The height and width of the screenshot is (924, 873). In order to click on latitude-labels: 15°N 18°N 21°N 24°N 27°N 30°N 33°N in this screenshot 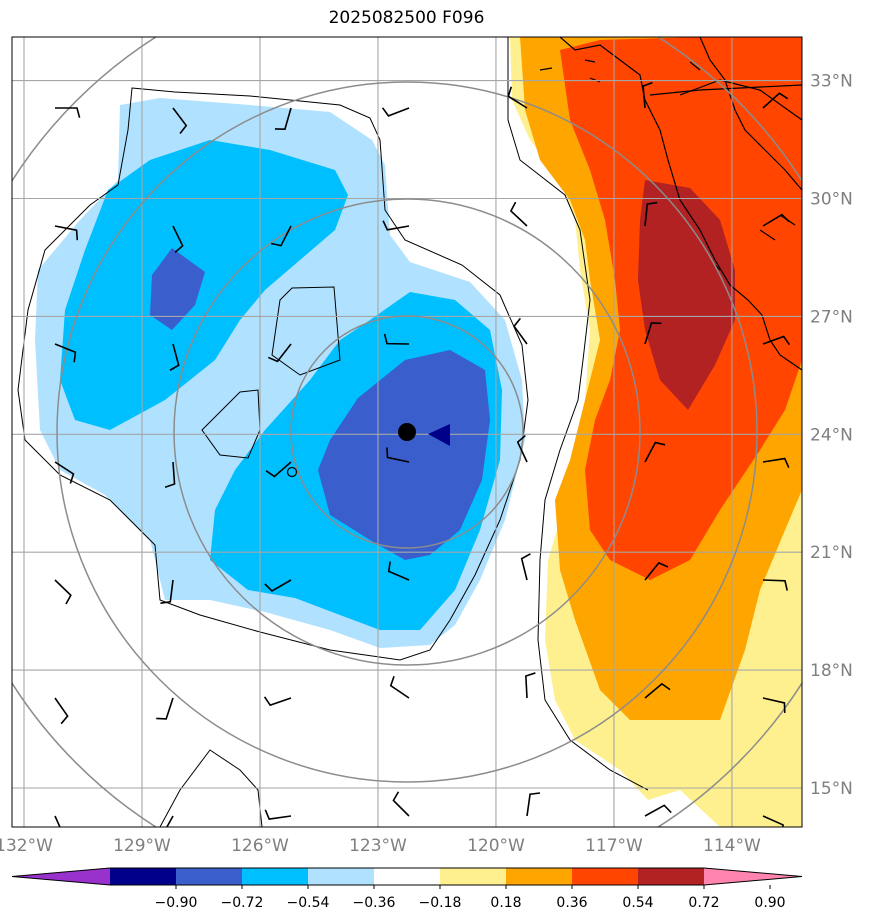, I will do `click(831, 435)`.